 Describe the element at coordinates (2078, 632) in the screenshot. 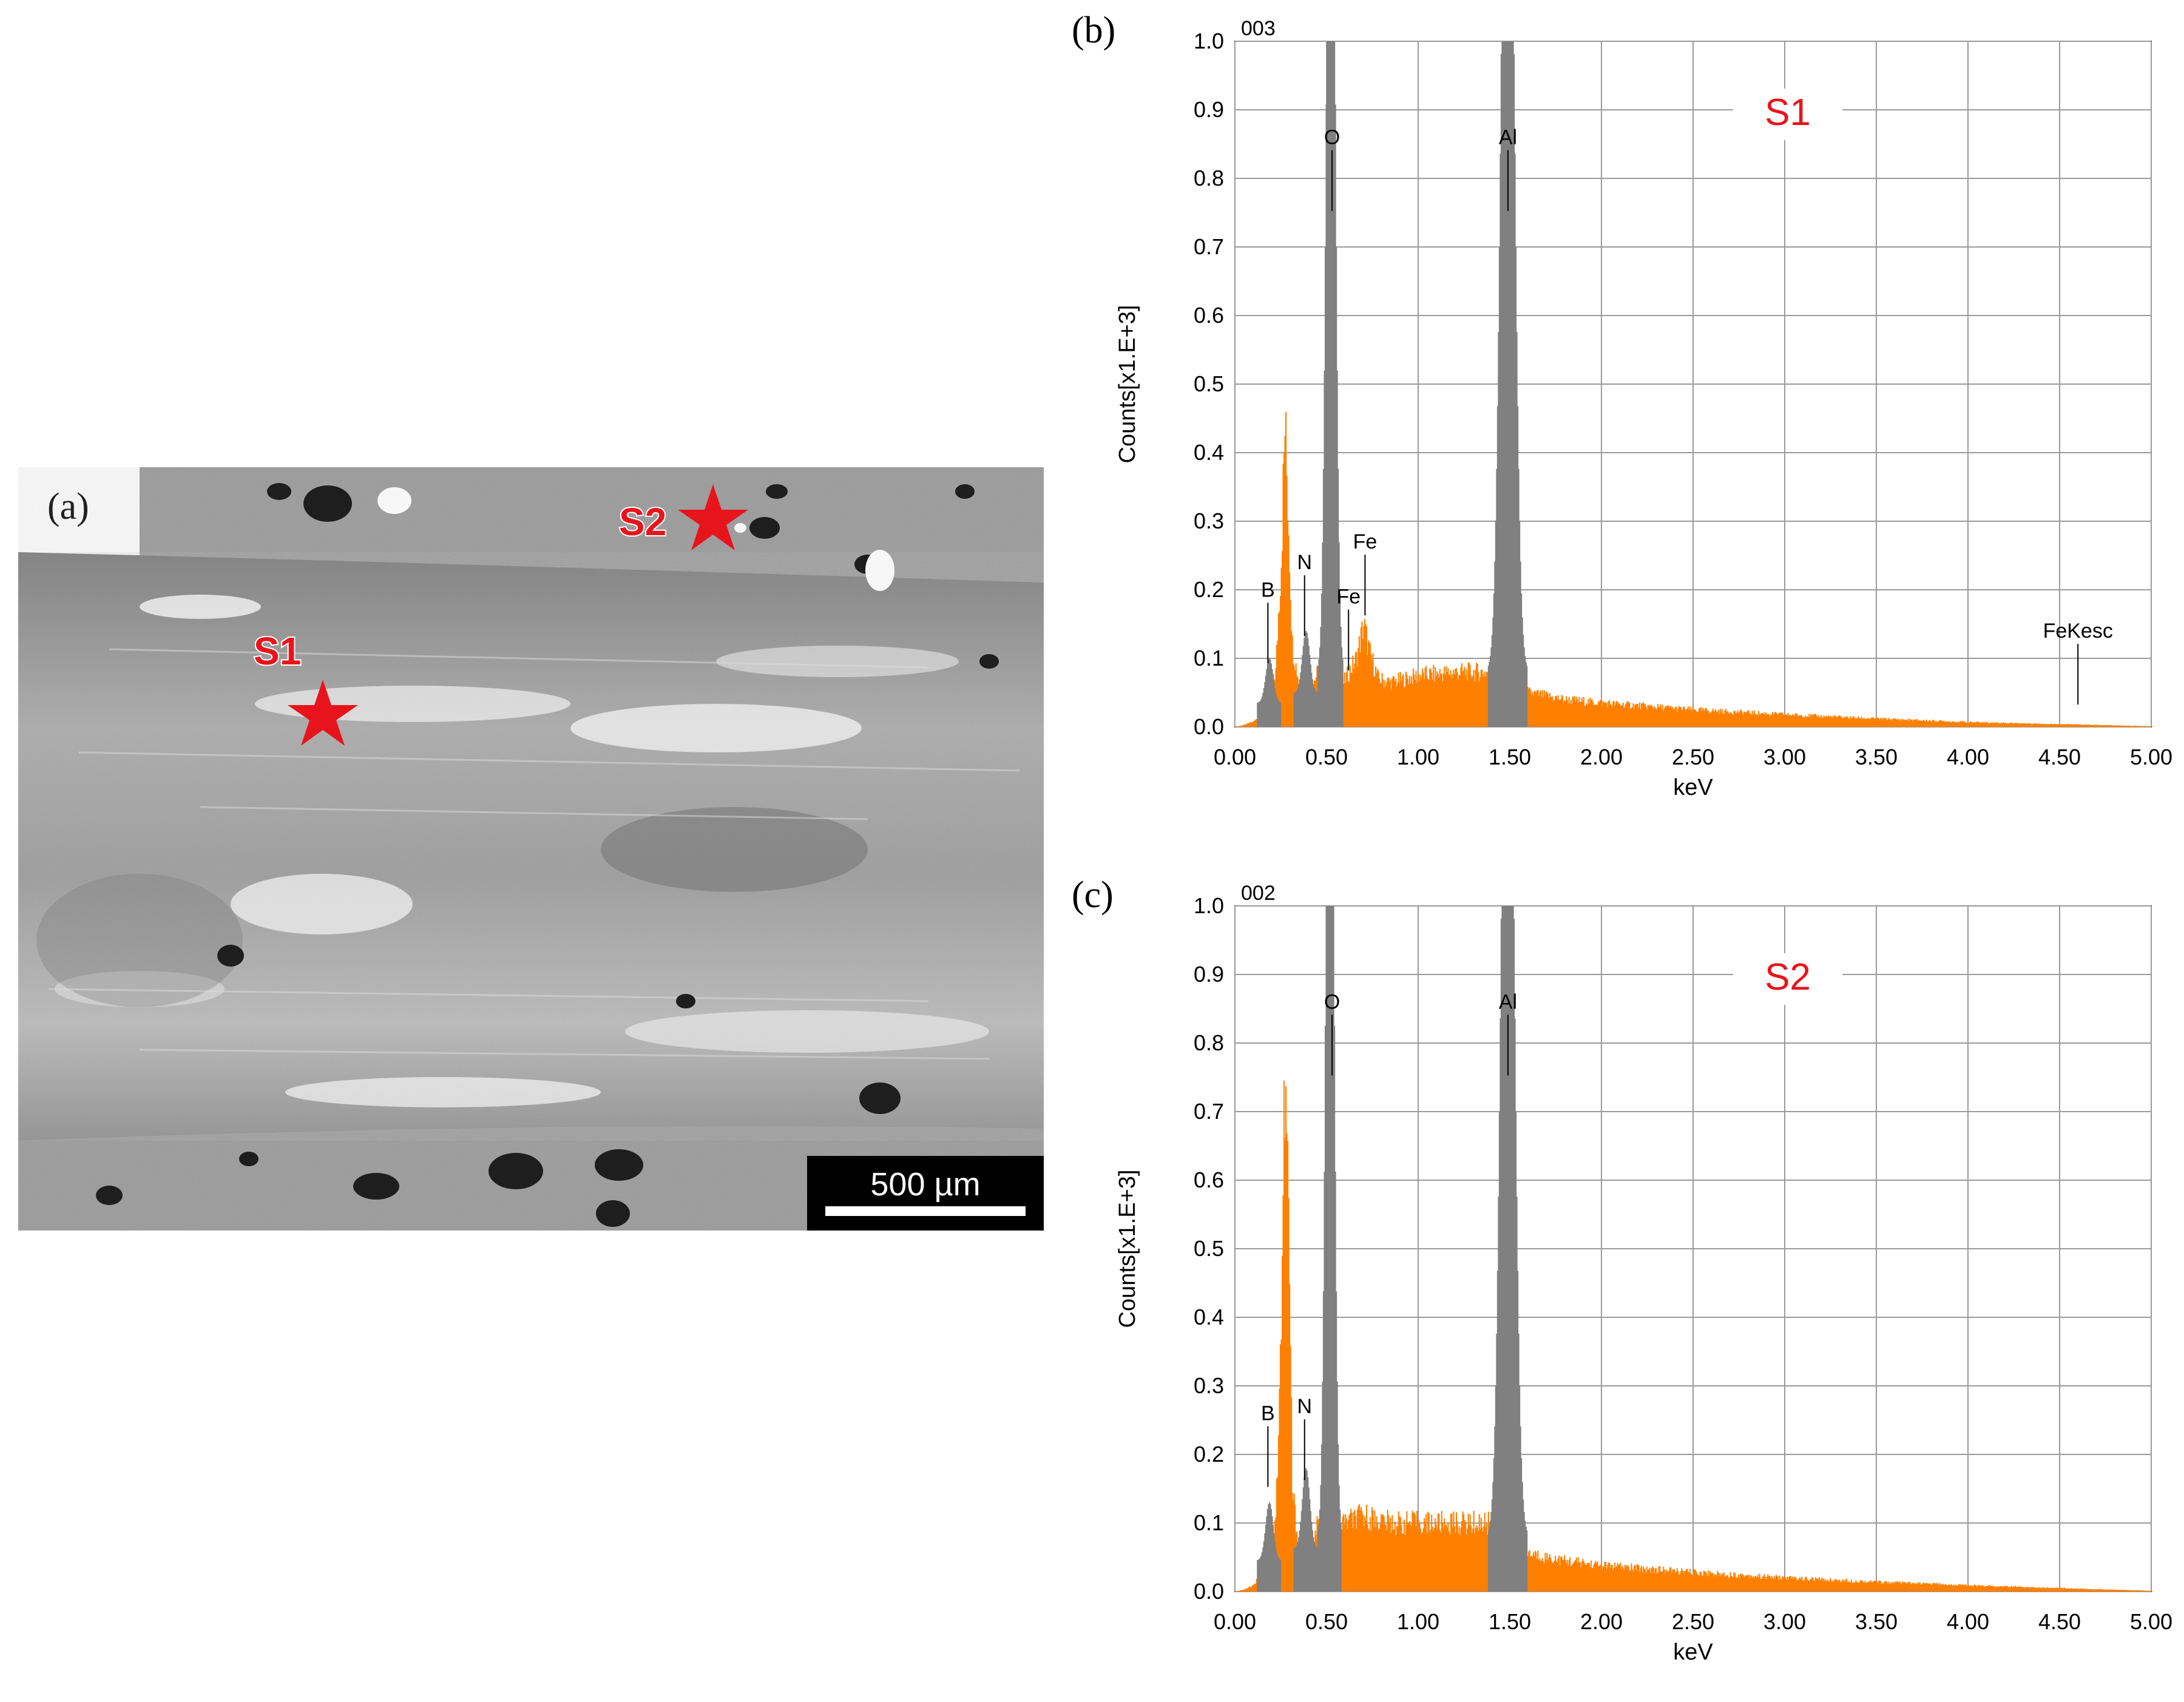

I see `element-label: FeKesc` at that location.